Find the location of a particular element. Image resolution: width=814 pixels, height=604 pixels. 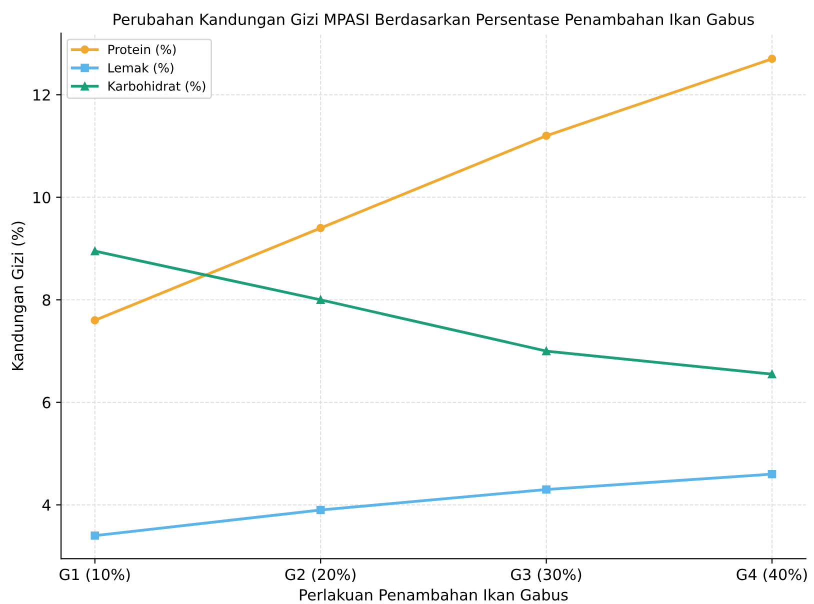

y-tick-label: 4 is located at coordinates (46, 505).